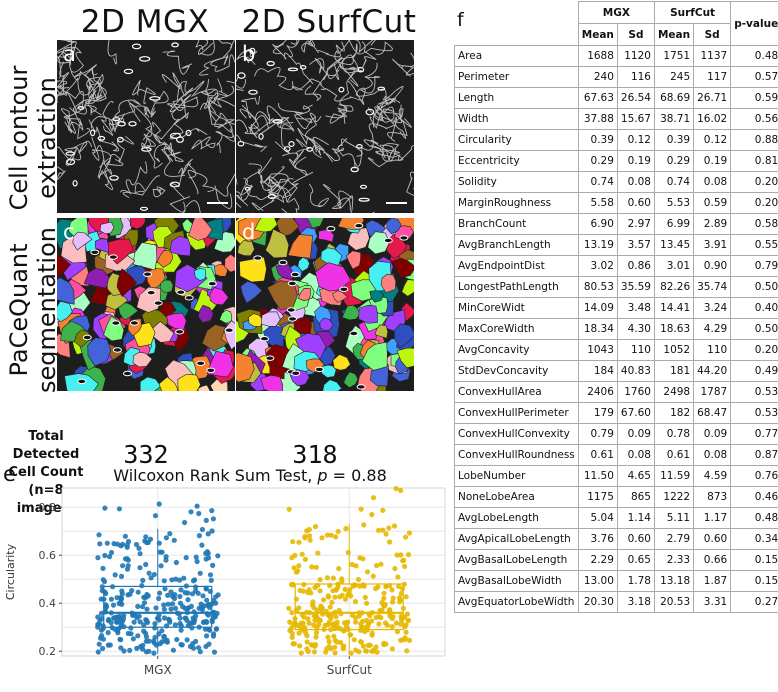  I want to click on row-name: AvgBasalLobeWidth, so click(516, 581).